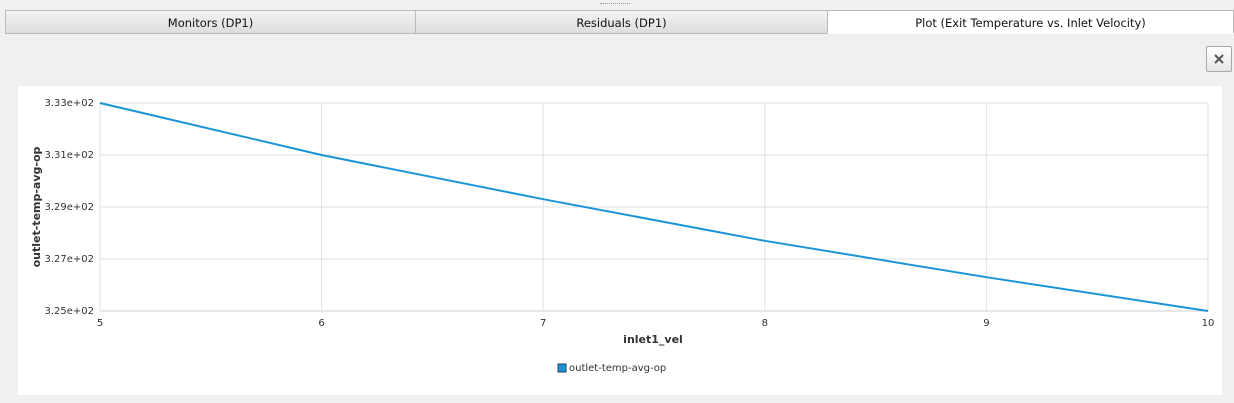 This screenshot has height=403, width=1234. Describe the element at coordinates (765, 323) in the screenshot. I see `x-tick-label: 8` at that location.